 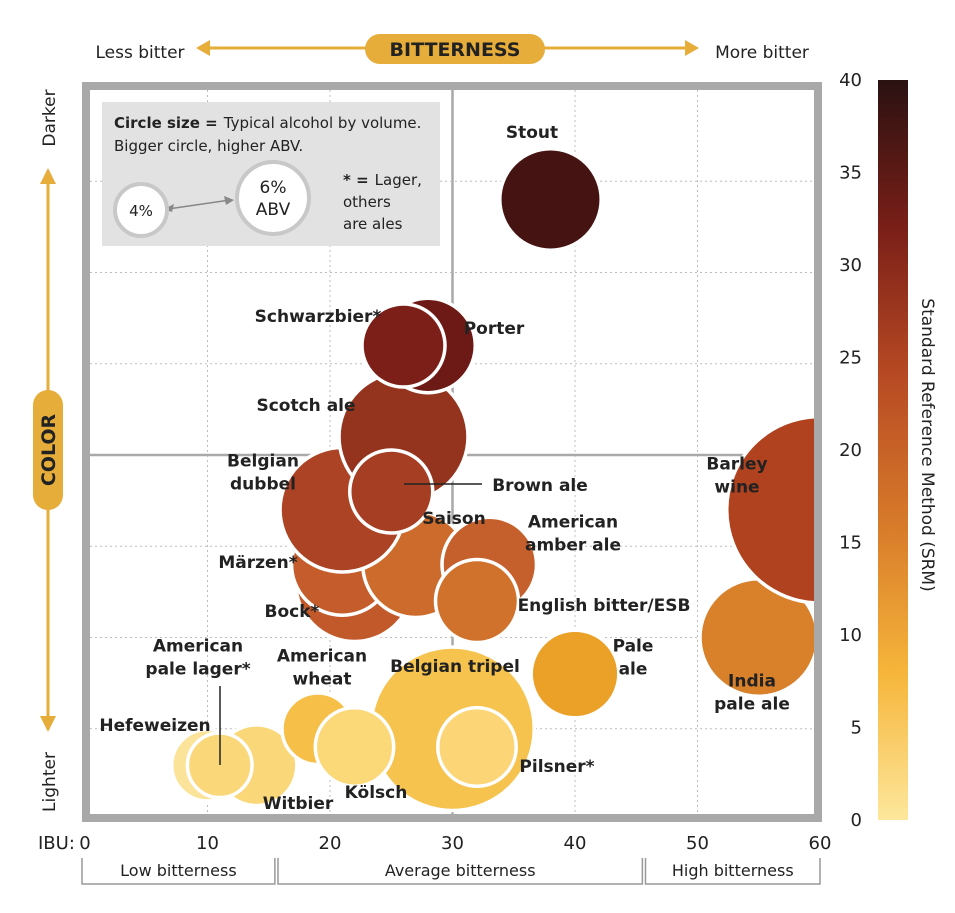 I want to click on bubble-label: pale lager*, so click(x=197, y=670).